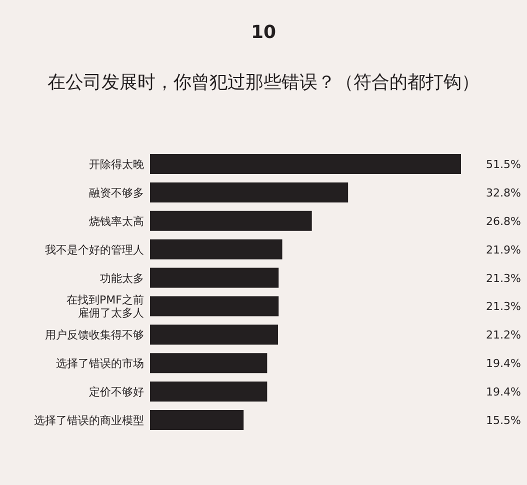  What do you see at coordinates (503, 335) in the screenshot?
I see `data-label: 21.2%` at bounding box center [503, 335].